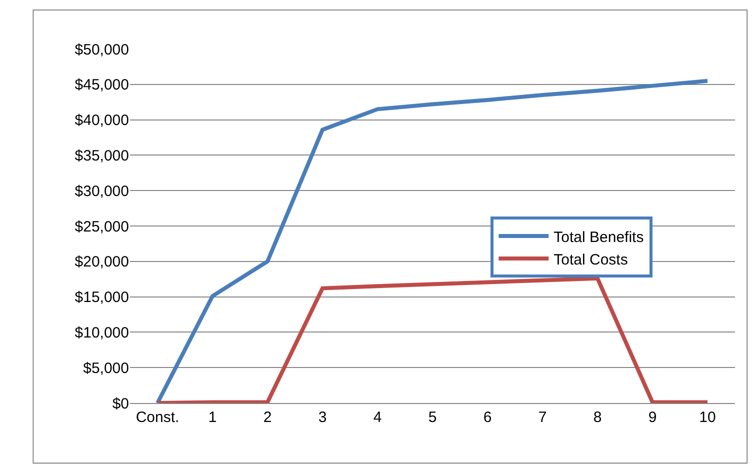  What do you see at coordinates (487, 417) in the screenshot?
I see `x-tick-label: 6` at bounding box center [487, 417].